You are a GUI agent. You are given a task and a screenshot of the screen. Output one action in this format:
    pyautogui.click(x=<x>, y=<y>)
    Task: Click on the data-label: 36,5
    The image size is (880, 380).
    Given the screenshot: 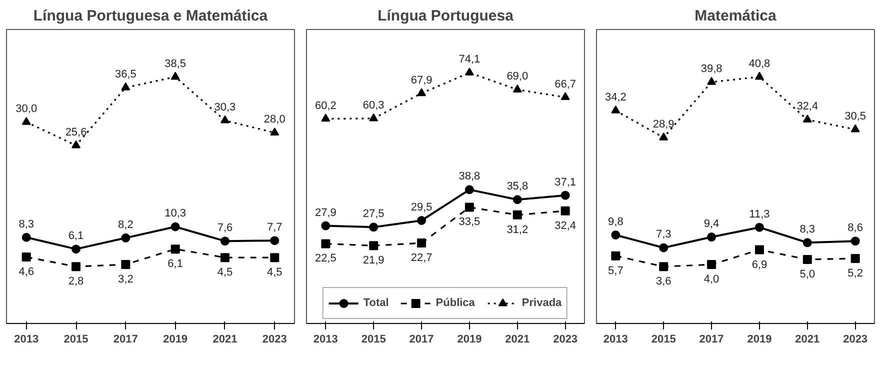 What is the action you would take?
    pyautogui.click(x=125, y=74)
    